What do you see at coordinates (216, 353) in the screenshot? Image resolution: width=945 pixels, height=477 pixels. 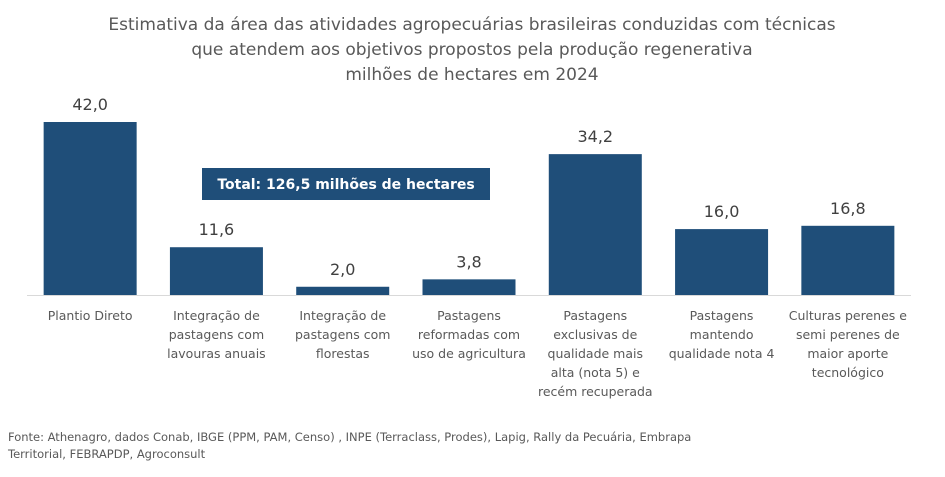 I see `category-label: lavouras anuais` at bounding box center [216, 353].